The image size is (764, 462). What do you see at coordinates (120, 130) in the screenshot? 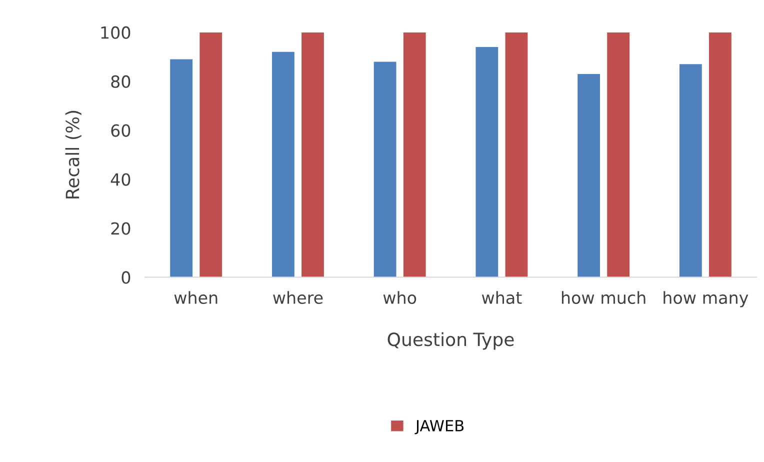
I see `y-tick-label: 60` at bounding box center [120, 130].